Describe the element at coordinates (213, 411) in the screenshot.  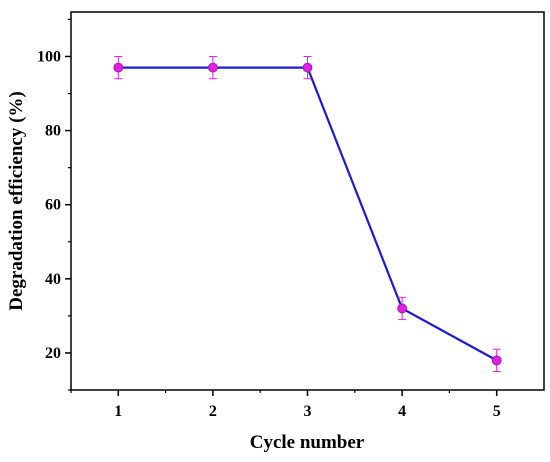
I see `x-tick-label: 2` at that location.